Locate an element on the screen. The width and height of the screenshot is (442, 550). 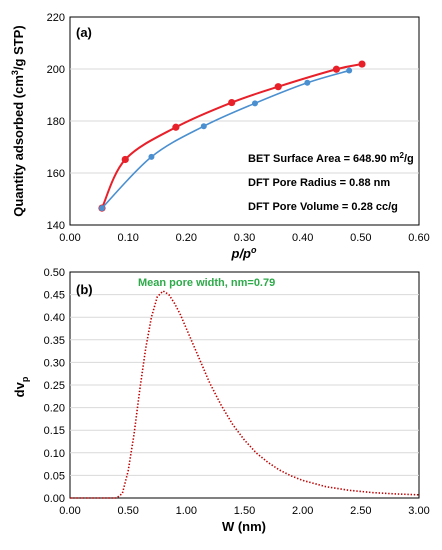
x-tick-label: 1.00 is located at coordinates (186, 511).